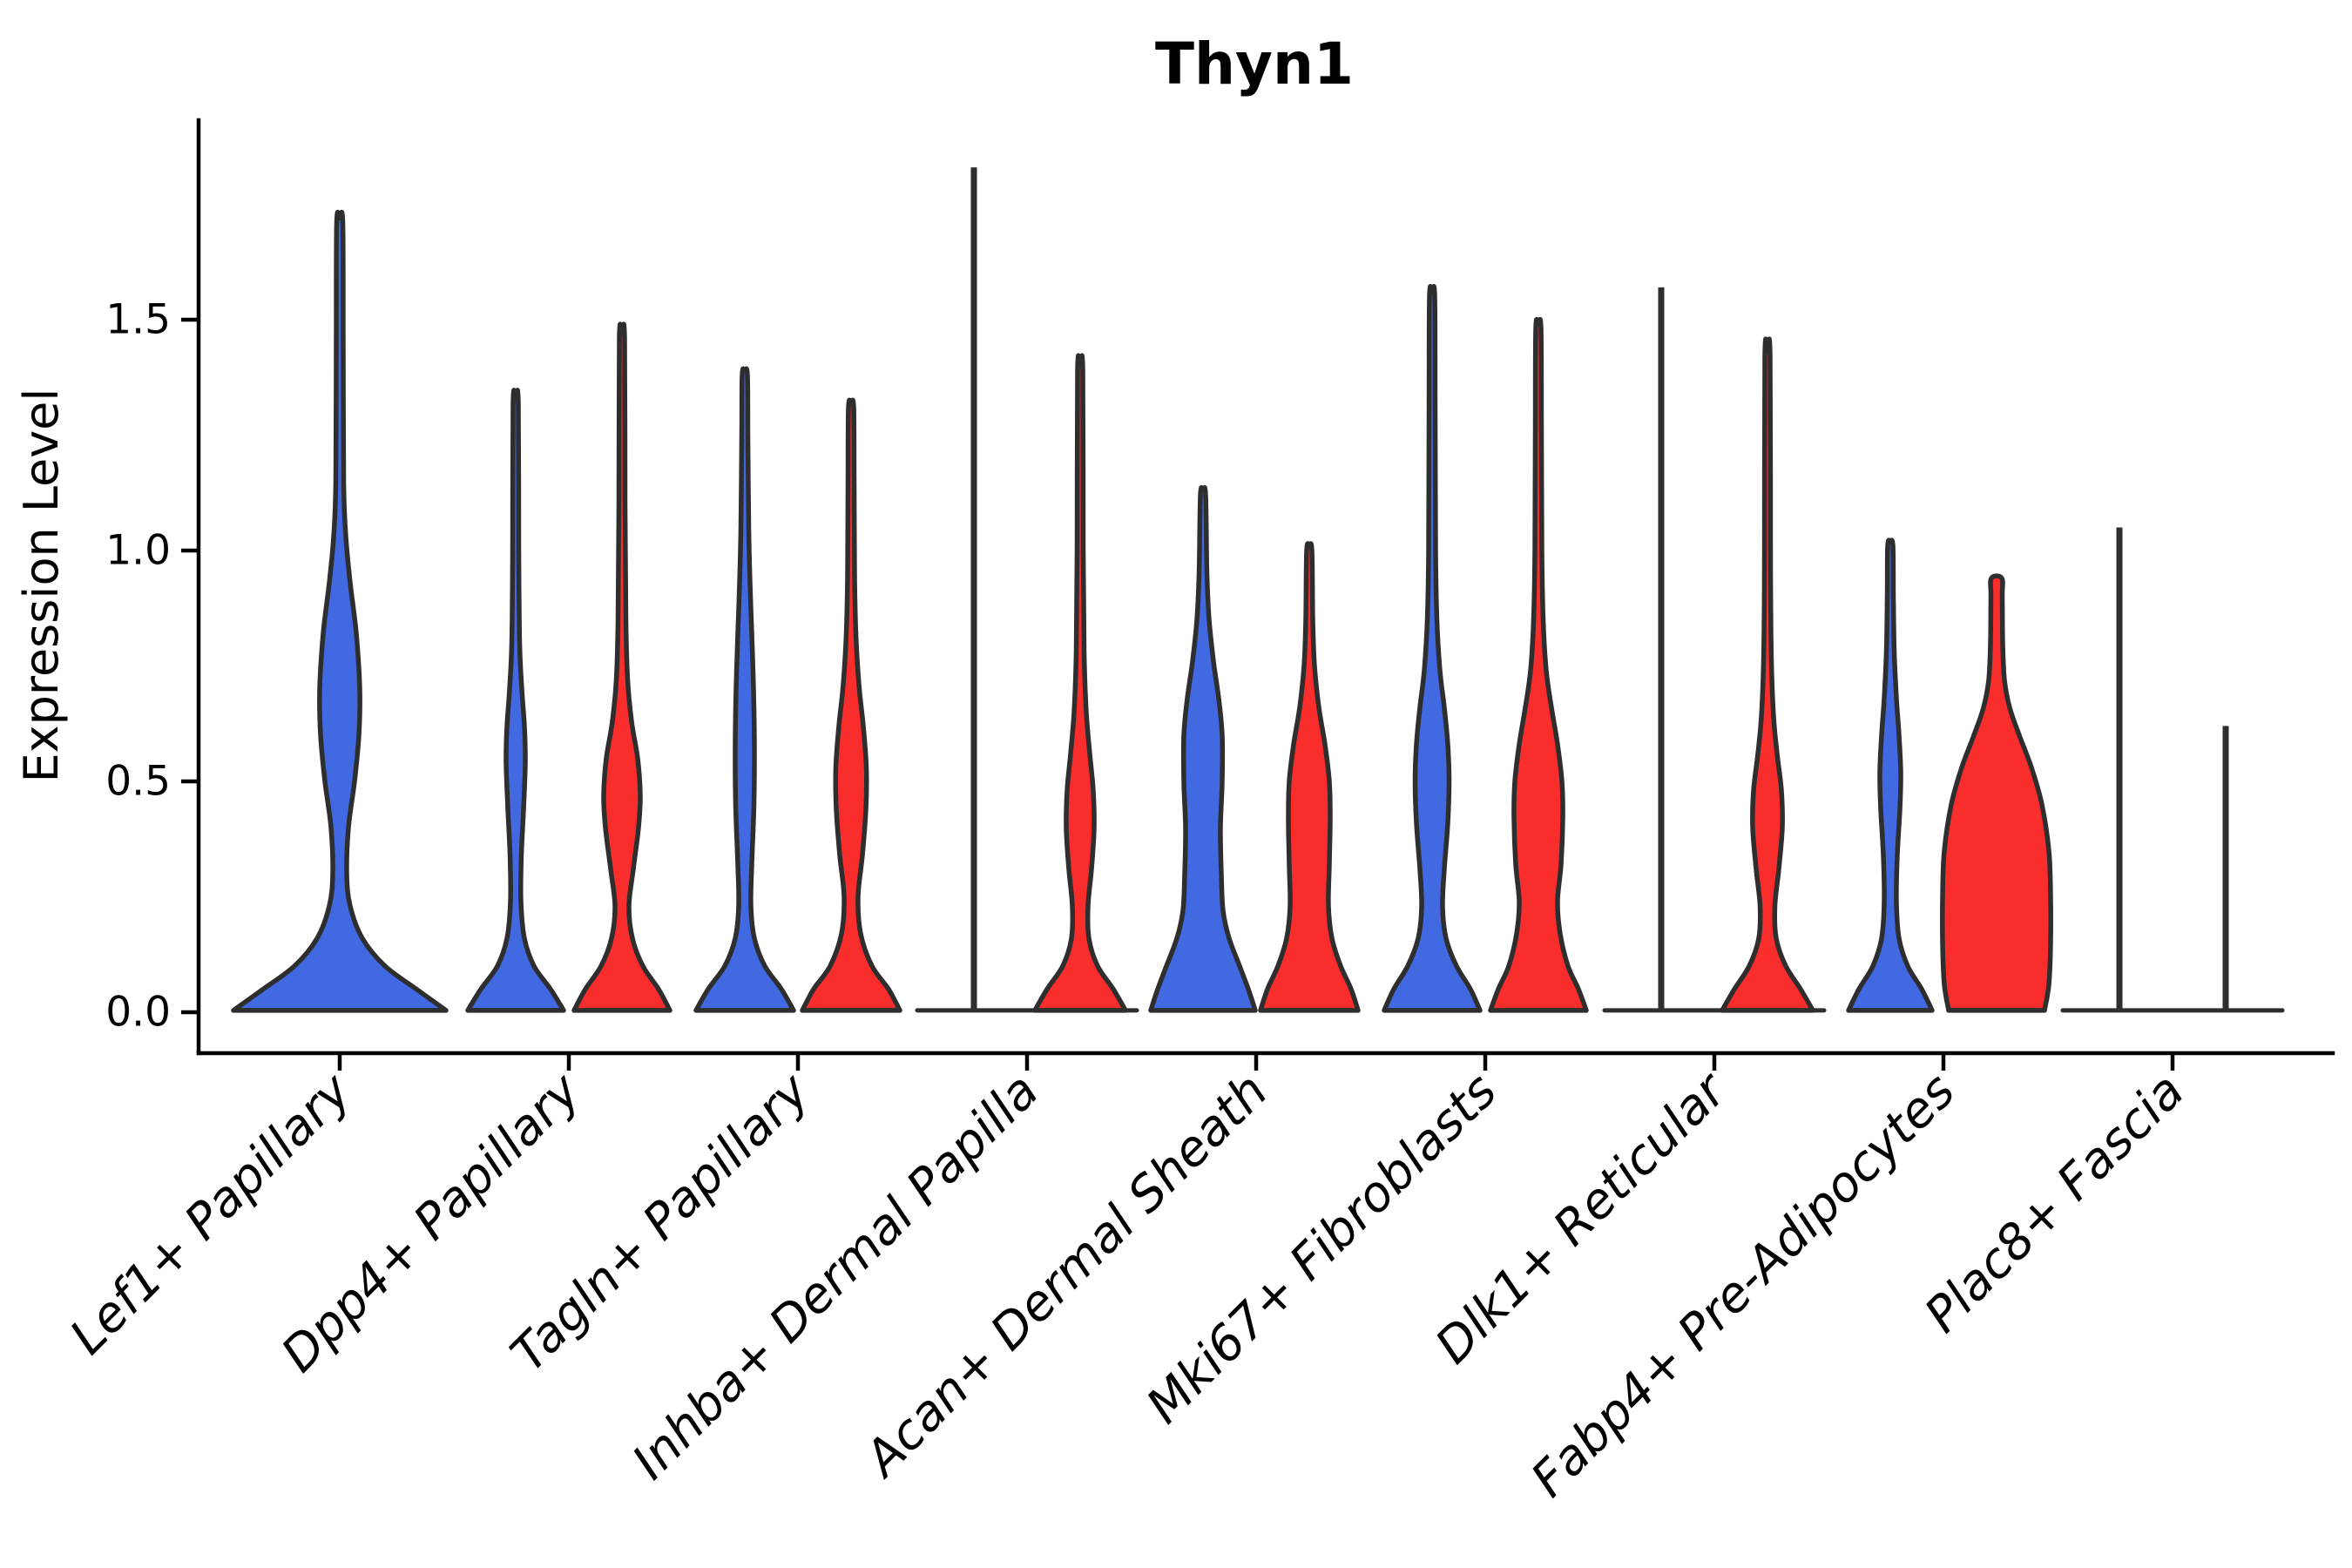 This screenshot has height=1568, width=2352. I want to click on x-tick-label-fabp4-pre-adipocytes: Fabp4+ Pre-Adipocytes, so click(1743, 1285).